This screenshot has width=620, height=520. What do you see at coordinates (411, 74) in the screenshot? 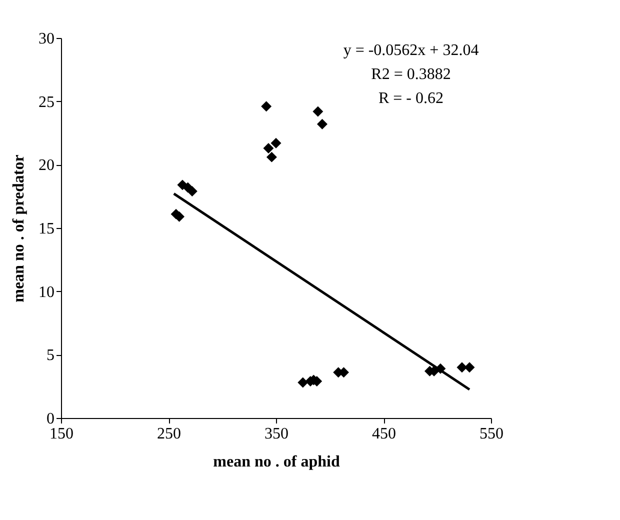
I see `annotation: R2 = 0.3882` at bounding box center [411, 74].